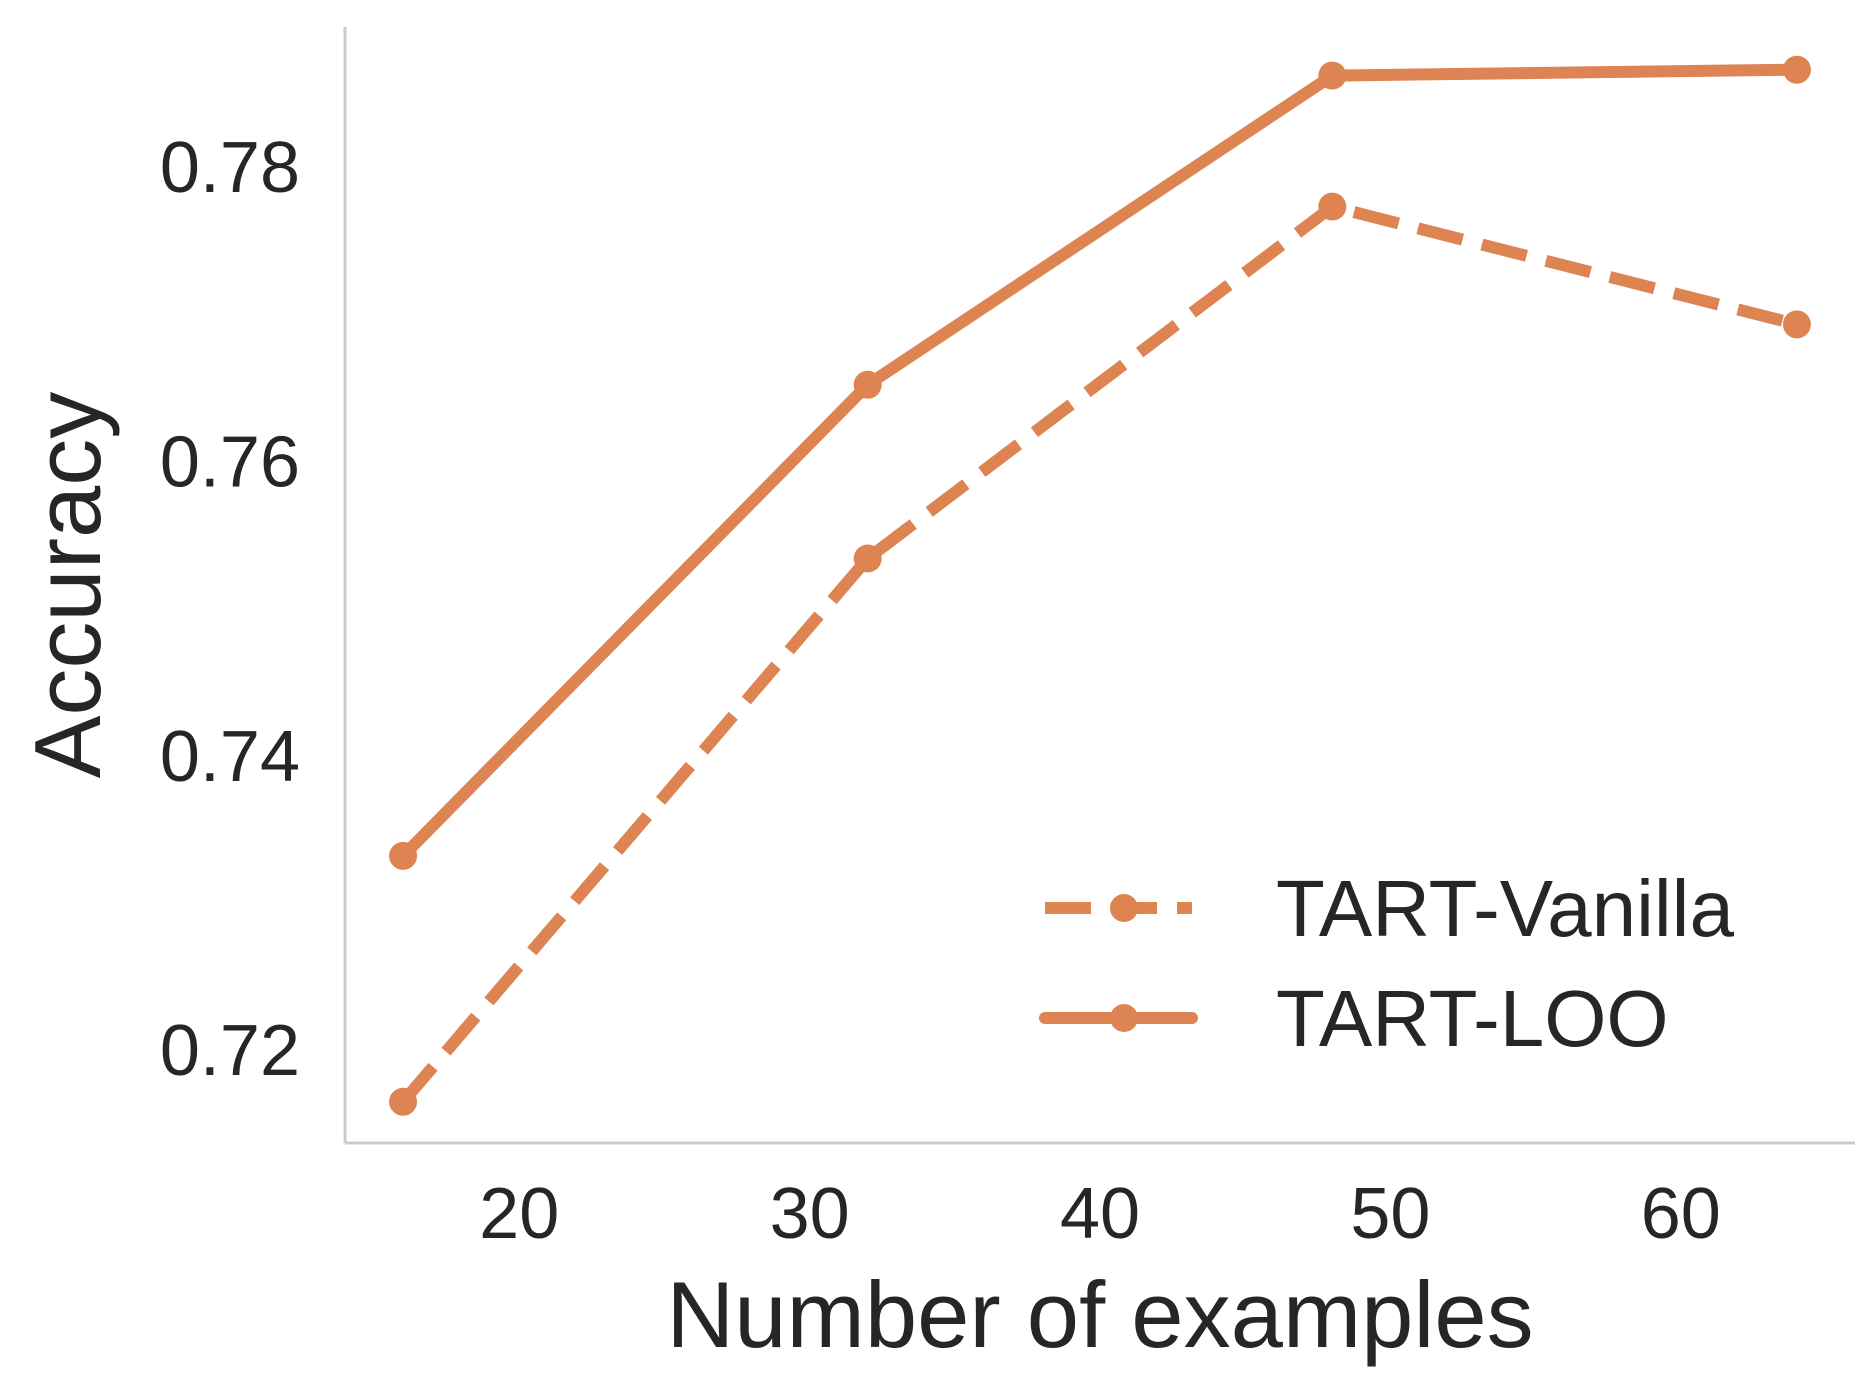 This screenshot has width=1872, height=1389. Describe the element at coordinates (810, 1214) in the screenshot. I see `x-tick-label-30: 30` at that location.